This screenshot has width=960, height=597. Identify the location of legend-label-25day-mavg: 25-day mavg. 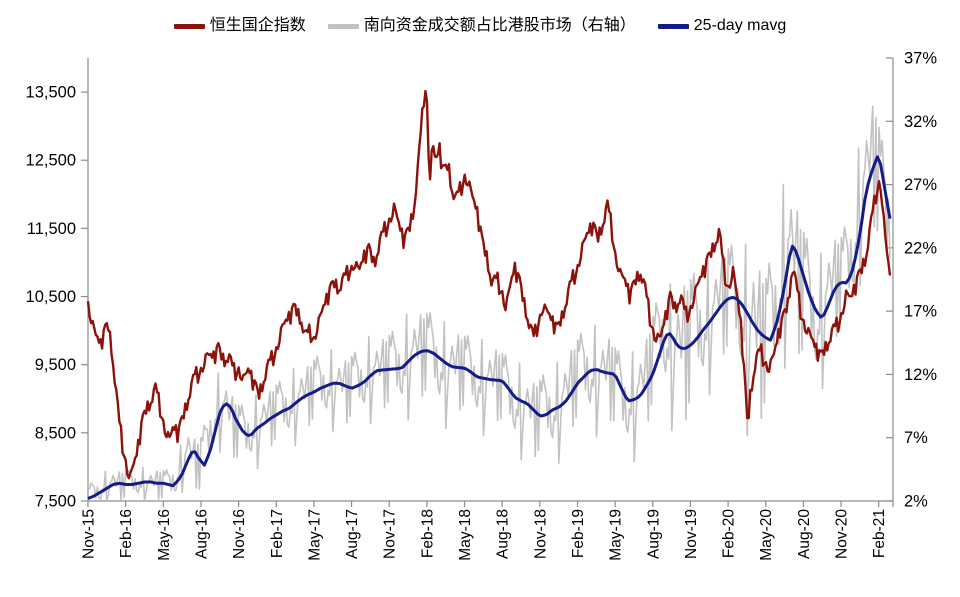
(740, 25).